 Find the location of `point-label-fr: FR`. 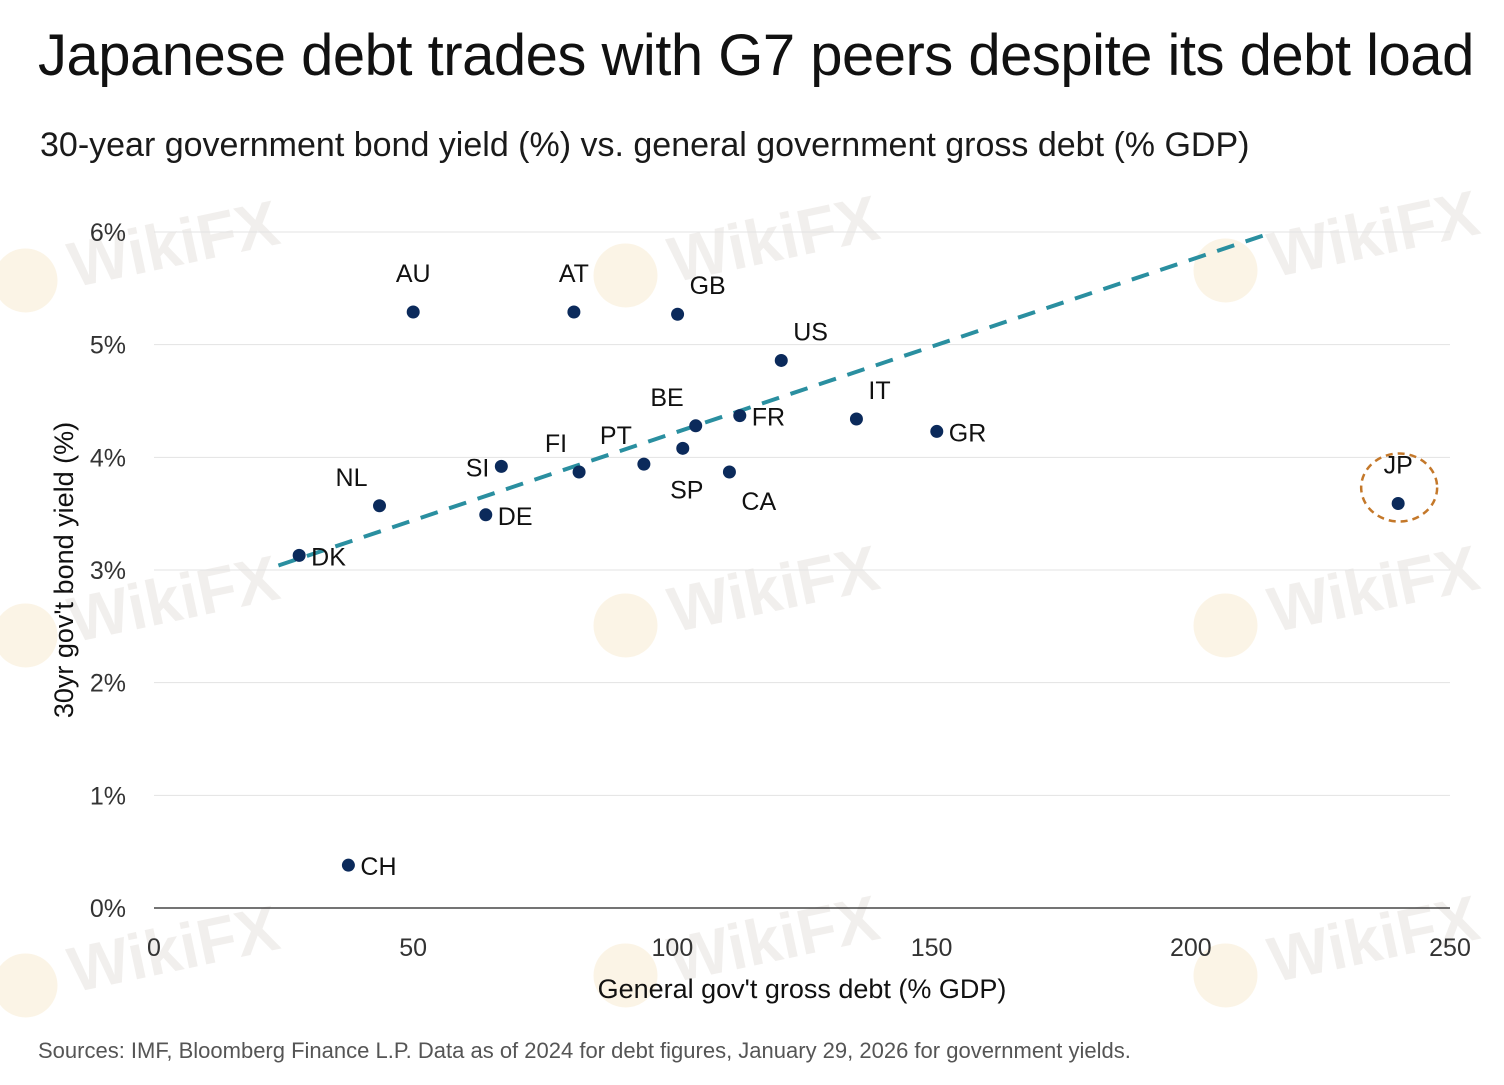

point-label-fr: FR is located at coordinates (768, 418).